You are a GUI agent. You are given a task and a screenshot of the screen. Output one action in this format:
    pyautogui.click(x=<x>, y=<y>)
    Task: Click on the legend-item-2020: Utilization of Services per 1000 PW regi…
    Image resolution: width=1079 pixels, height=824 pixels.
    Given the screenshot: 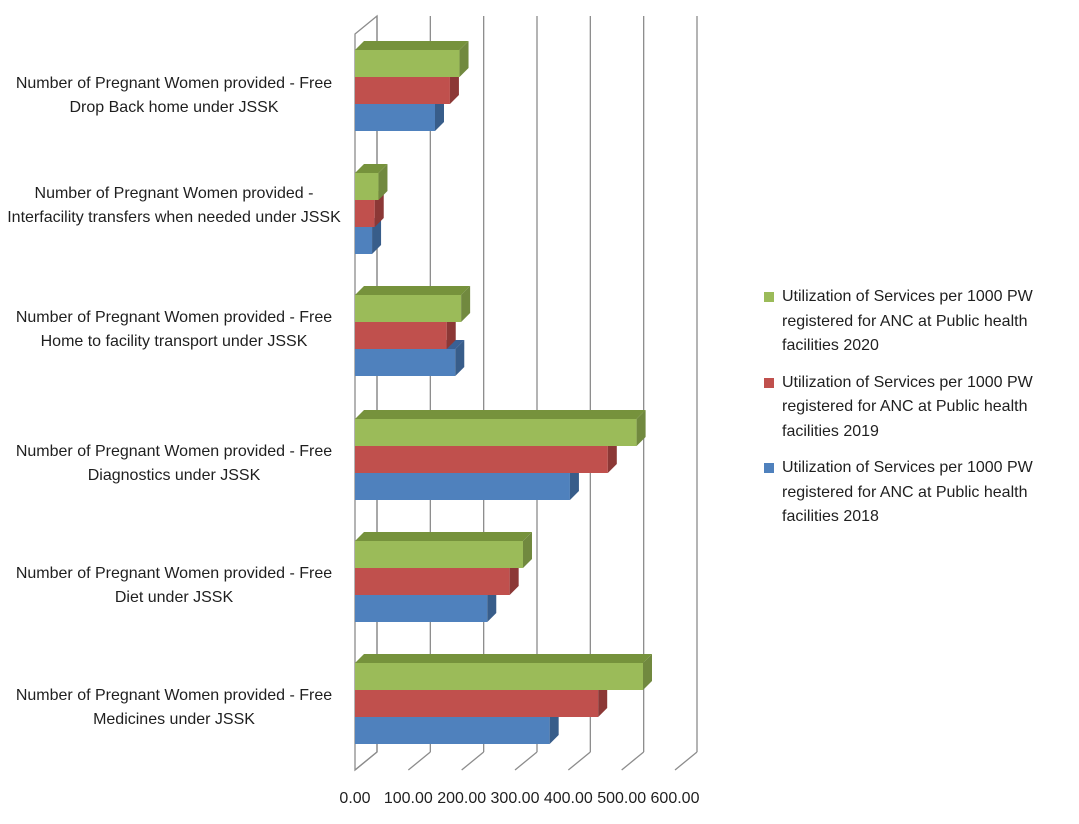 What is the action you would take?
    pyautogui.click(x=917, y=322)
    